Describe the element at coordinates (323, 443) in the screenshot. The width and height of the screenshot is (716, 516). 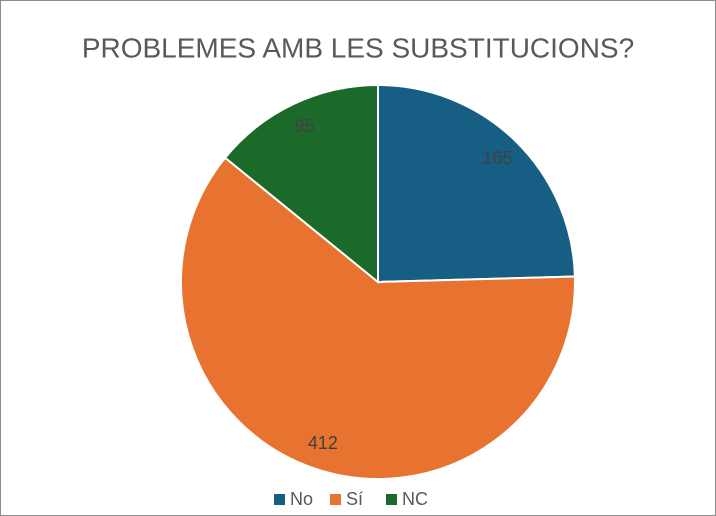
I see `data-label: 412` at that location.